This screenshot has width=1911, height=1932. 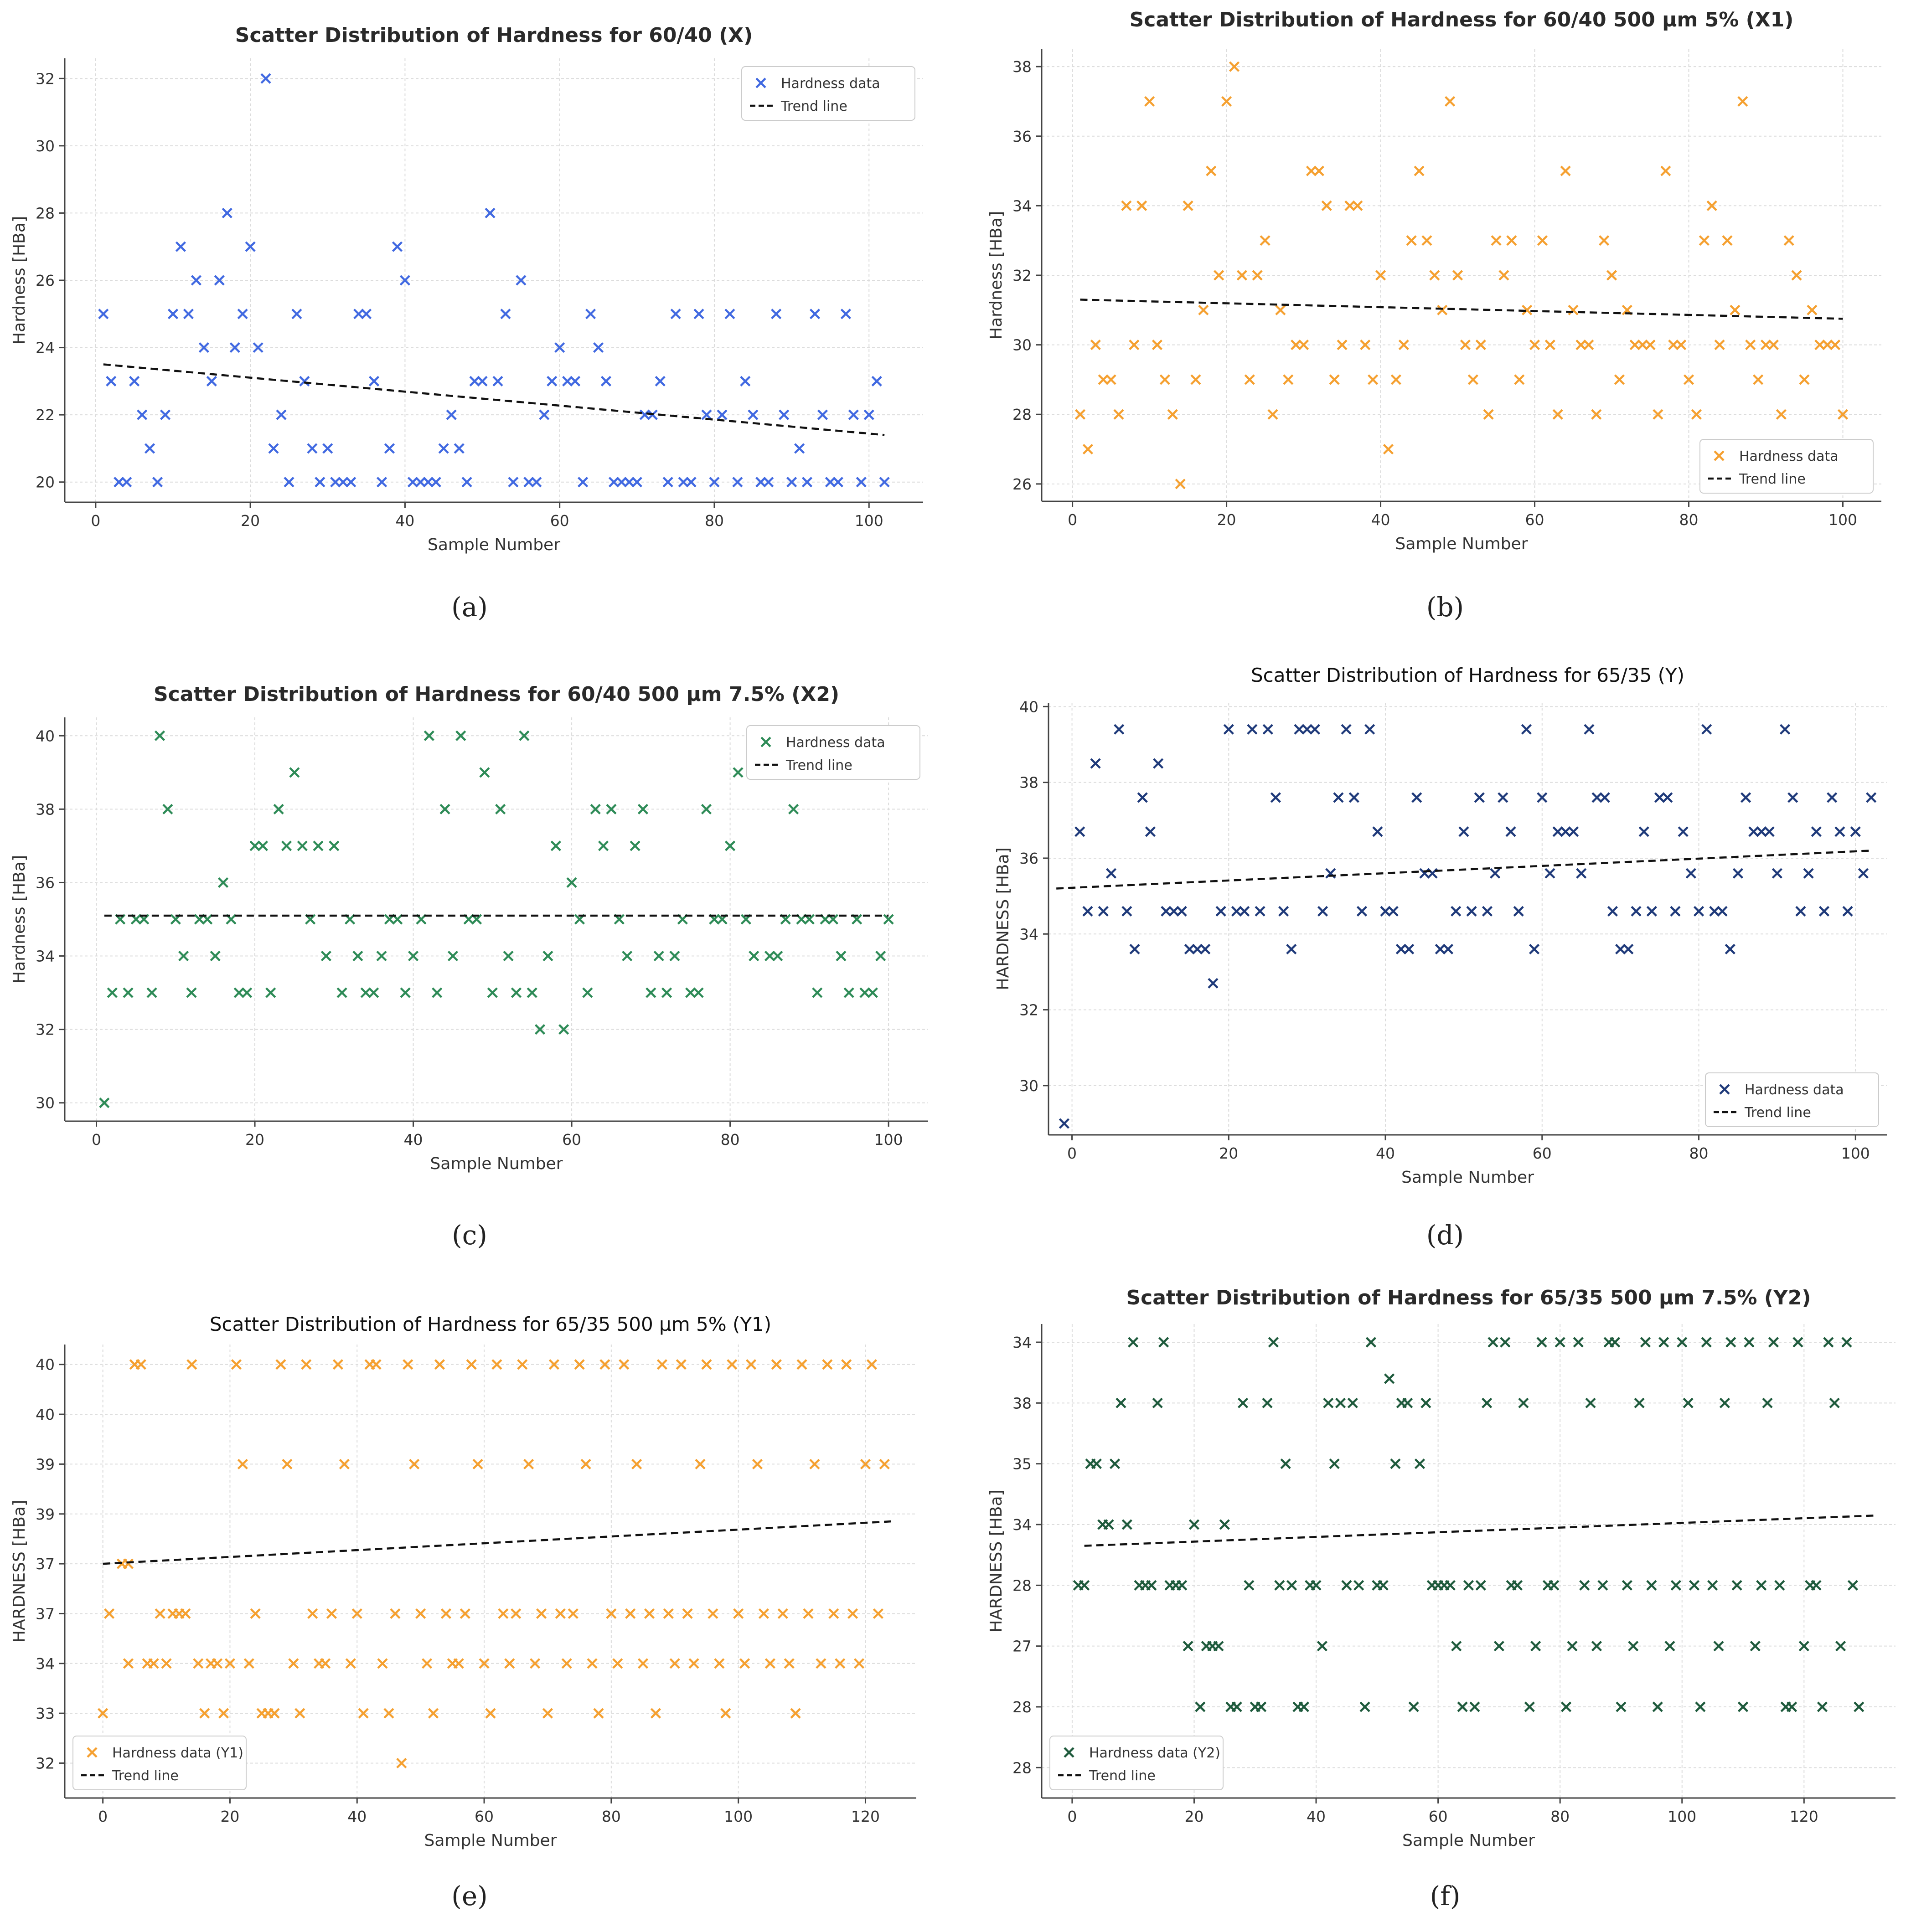 I want to click on y-tick-label: 20, so click(x=45, y=482).